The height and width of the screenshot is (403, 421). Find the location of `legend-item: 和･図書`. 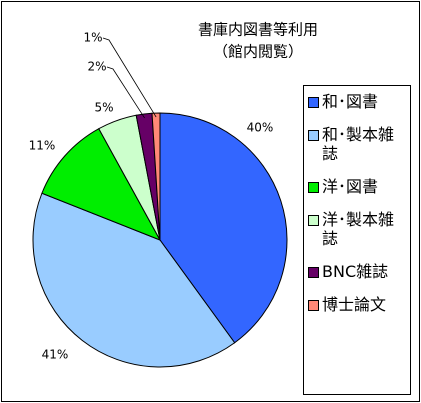

legend-item: 和･図書 is located at coordinates (357, 101).